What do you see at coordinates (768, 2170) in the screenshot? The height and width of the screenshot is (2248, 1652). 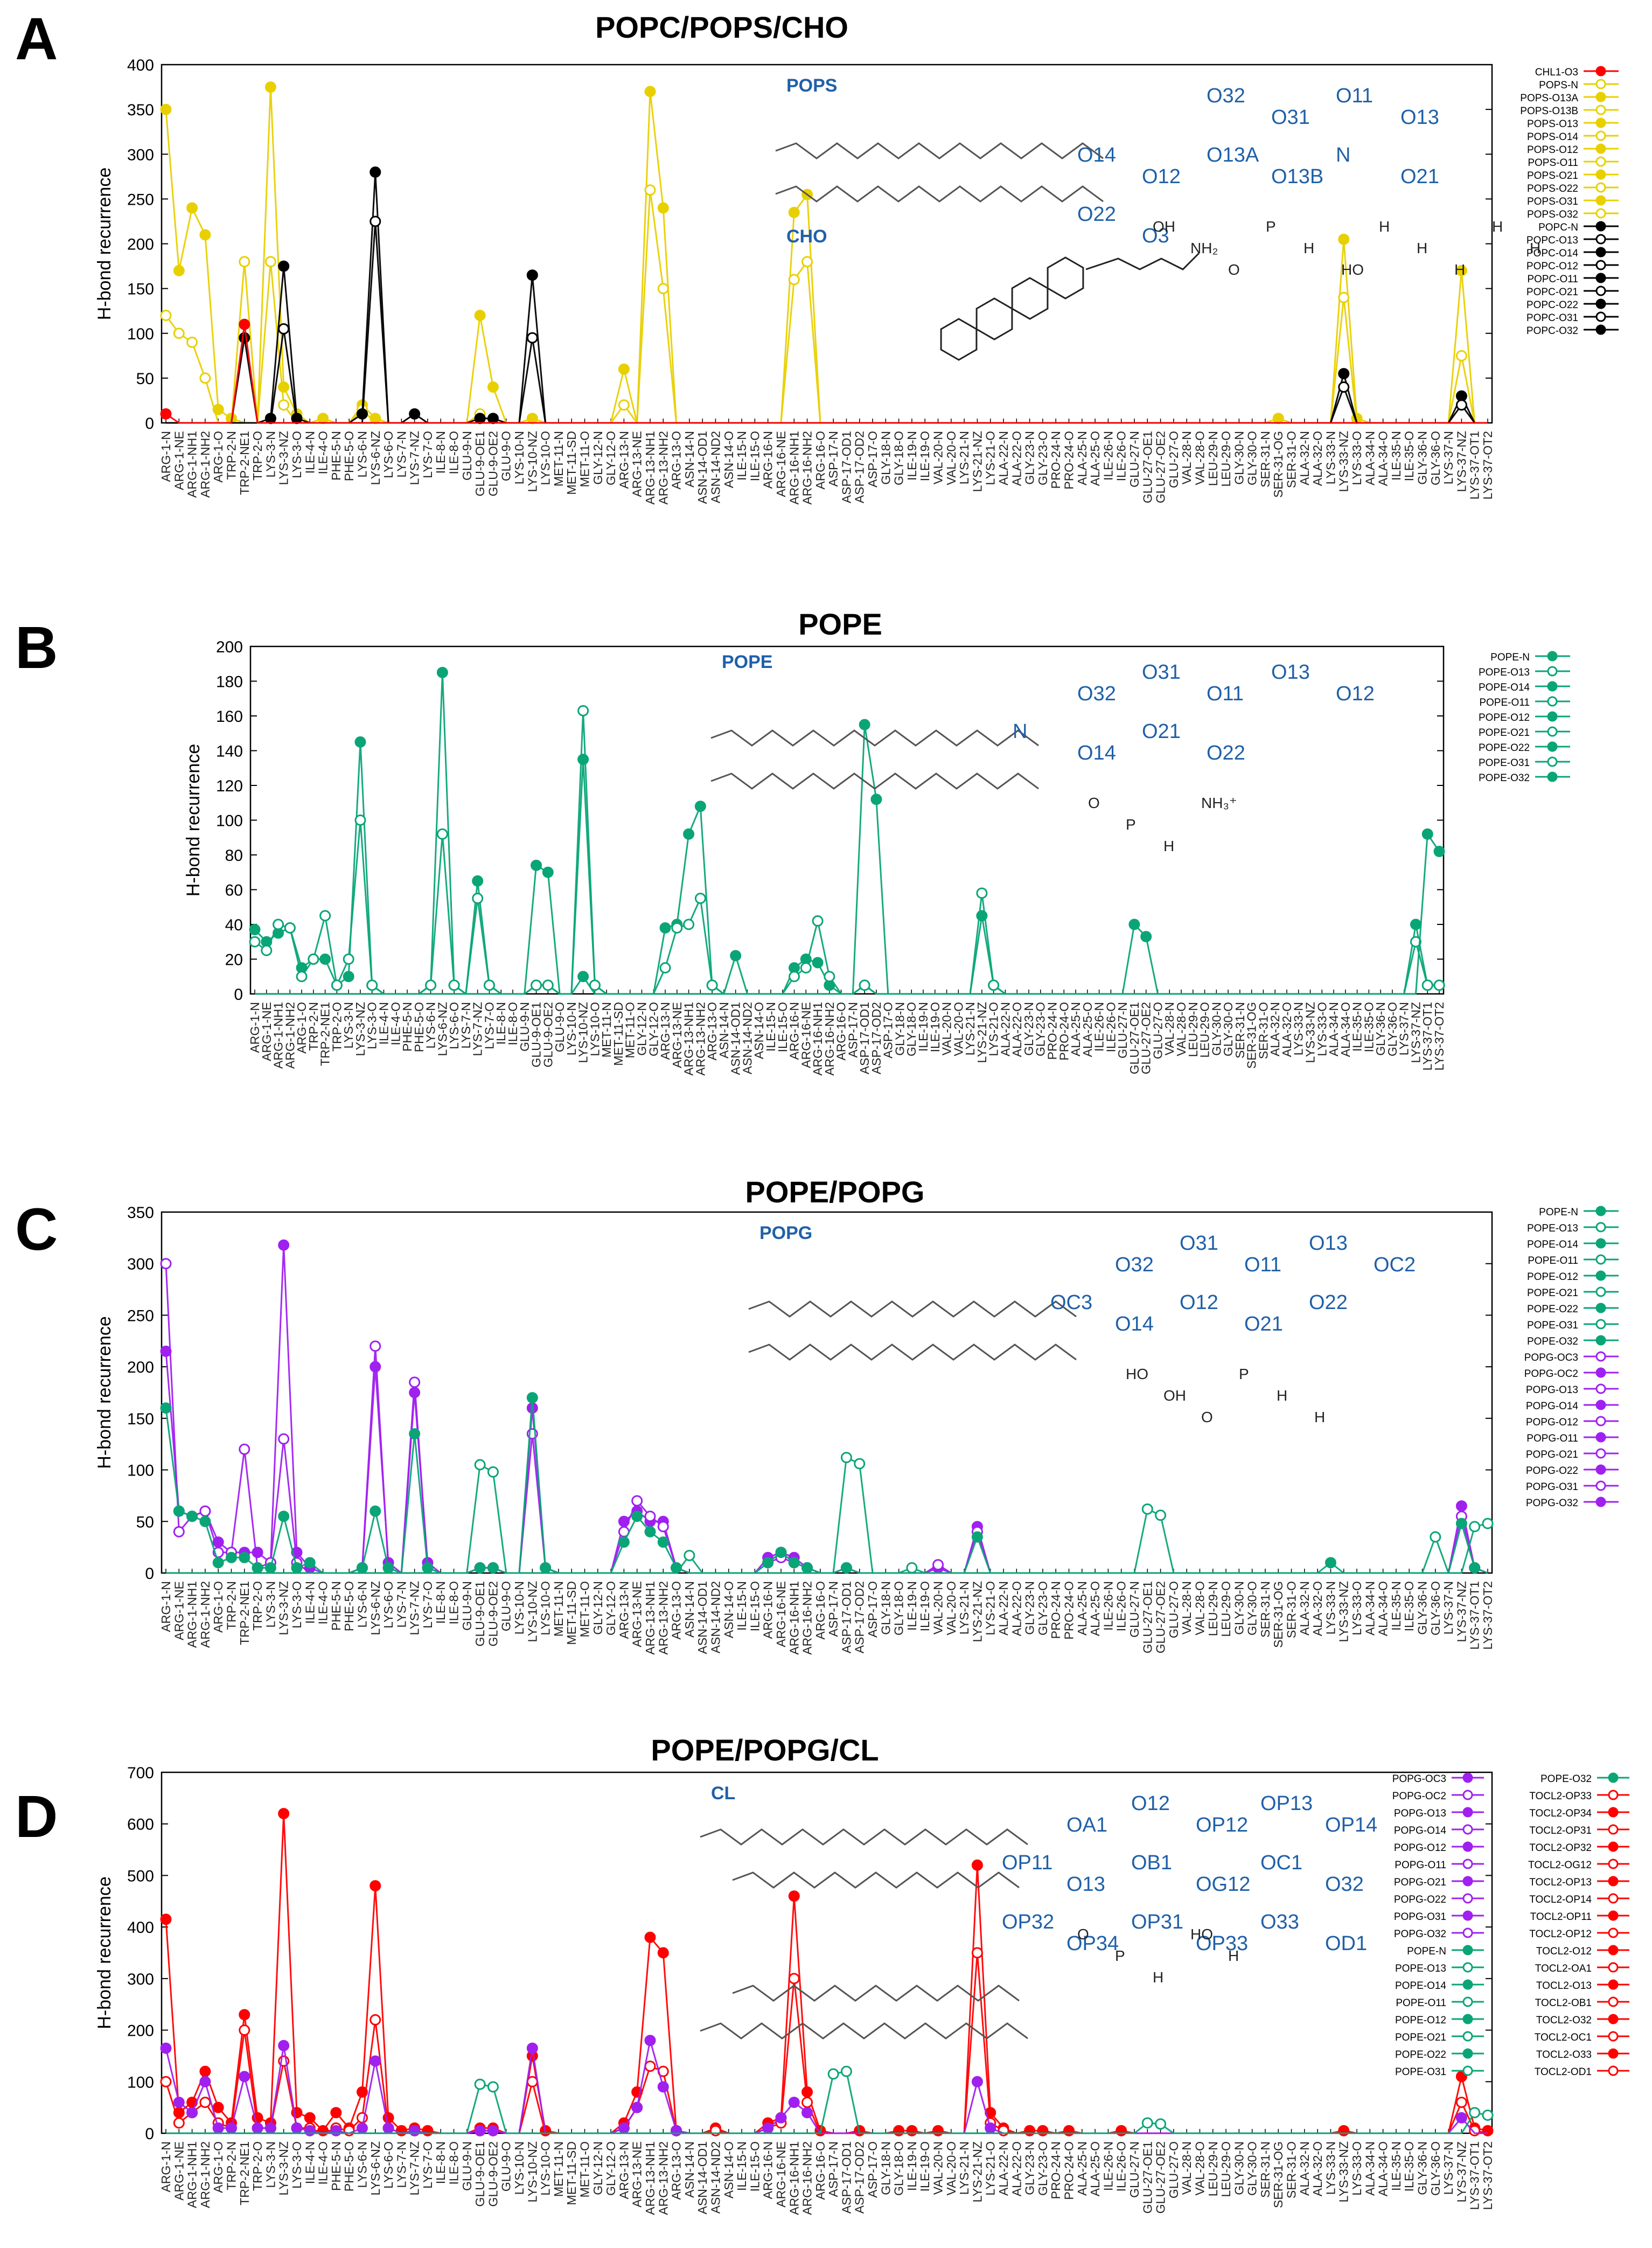 I see `x-tick-label: ARG-16-N` at bounding box center [768, 2170].